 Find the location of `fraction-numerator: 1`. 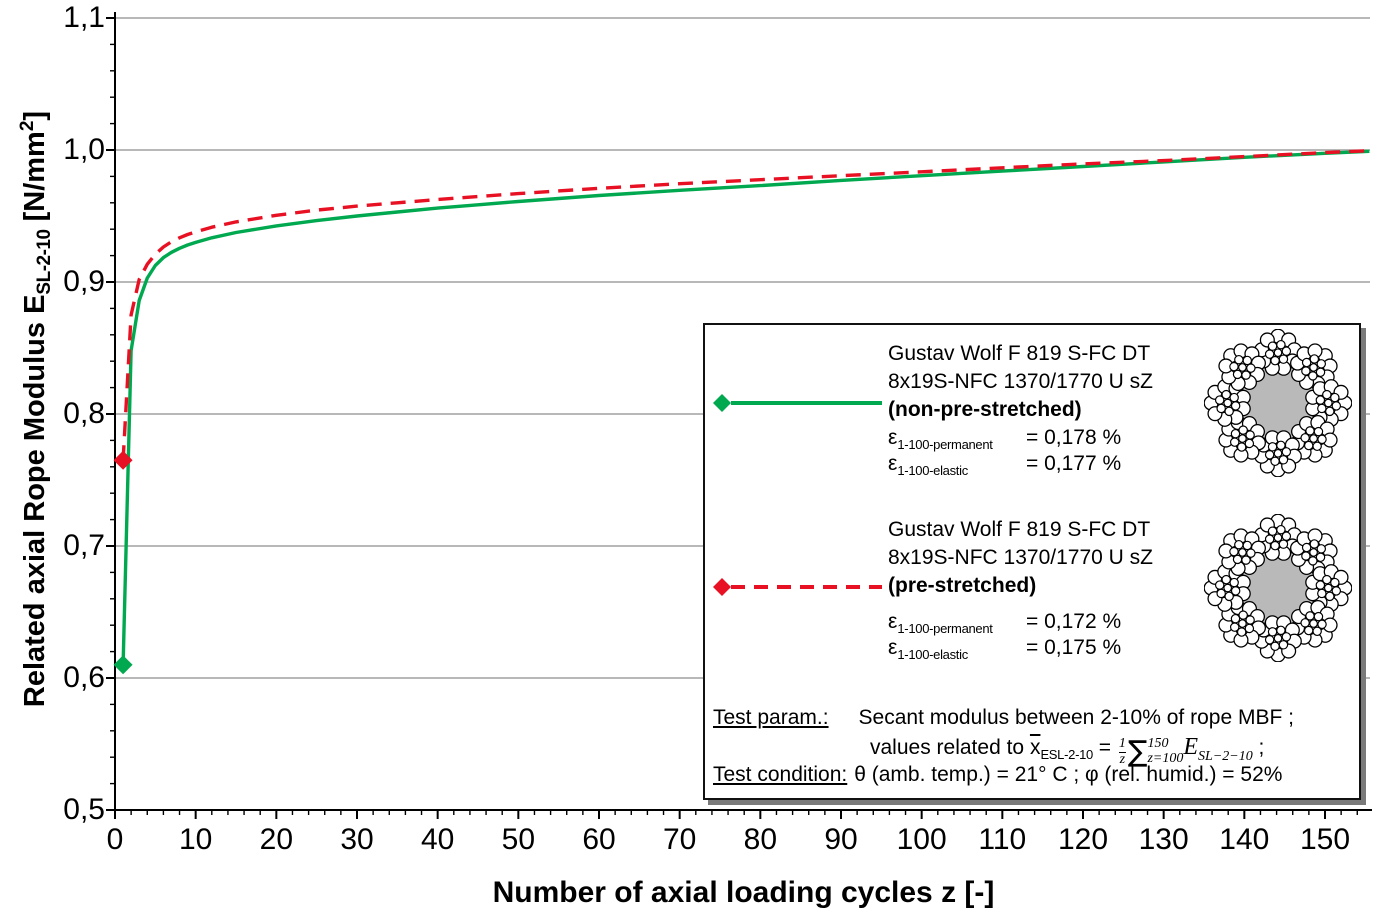

fraction-numerator: 1 is located at coordinates (1122, 744).